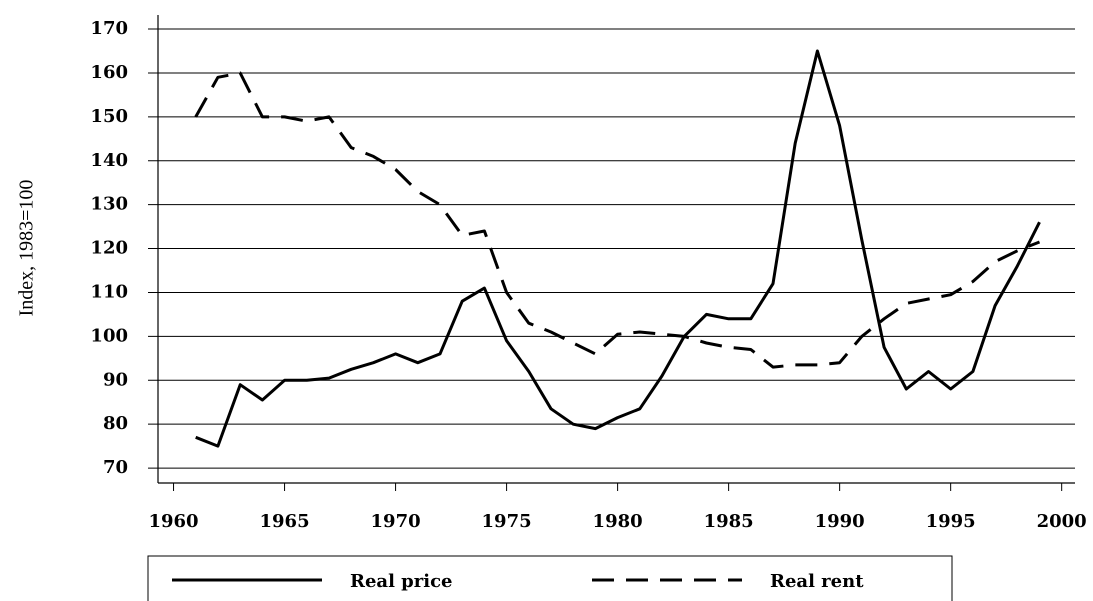 This screenshot has height=601, width=1093. I want to click on y-tick-label: 120, so click(109, 248).